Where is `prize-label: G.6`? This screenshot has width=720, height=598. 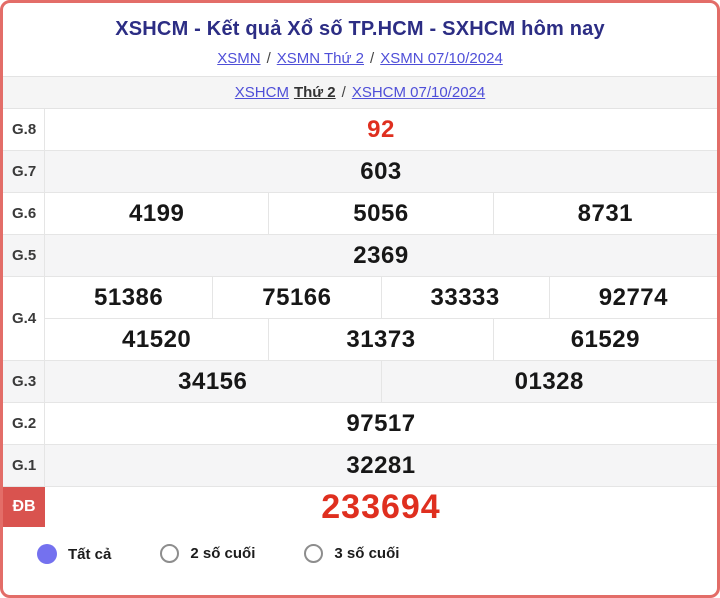
prize-label: G.6 is located at coordinates (24, 213).